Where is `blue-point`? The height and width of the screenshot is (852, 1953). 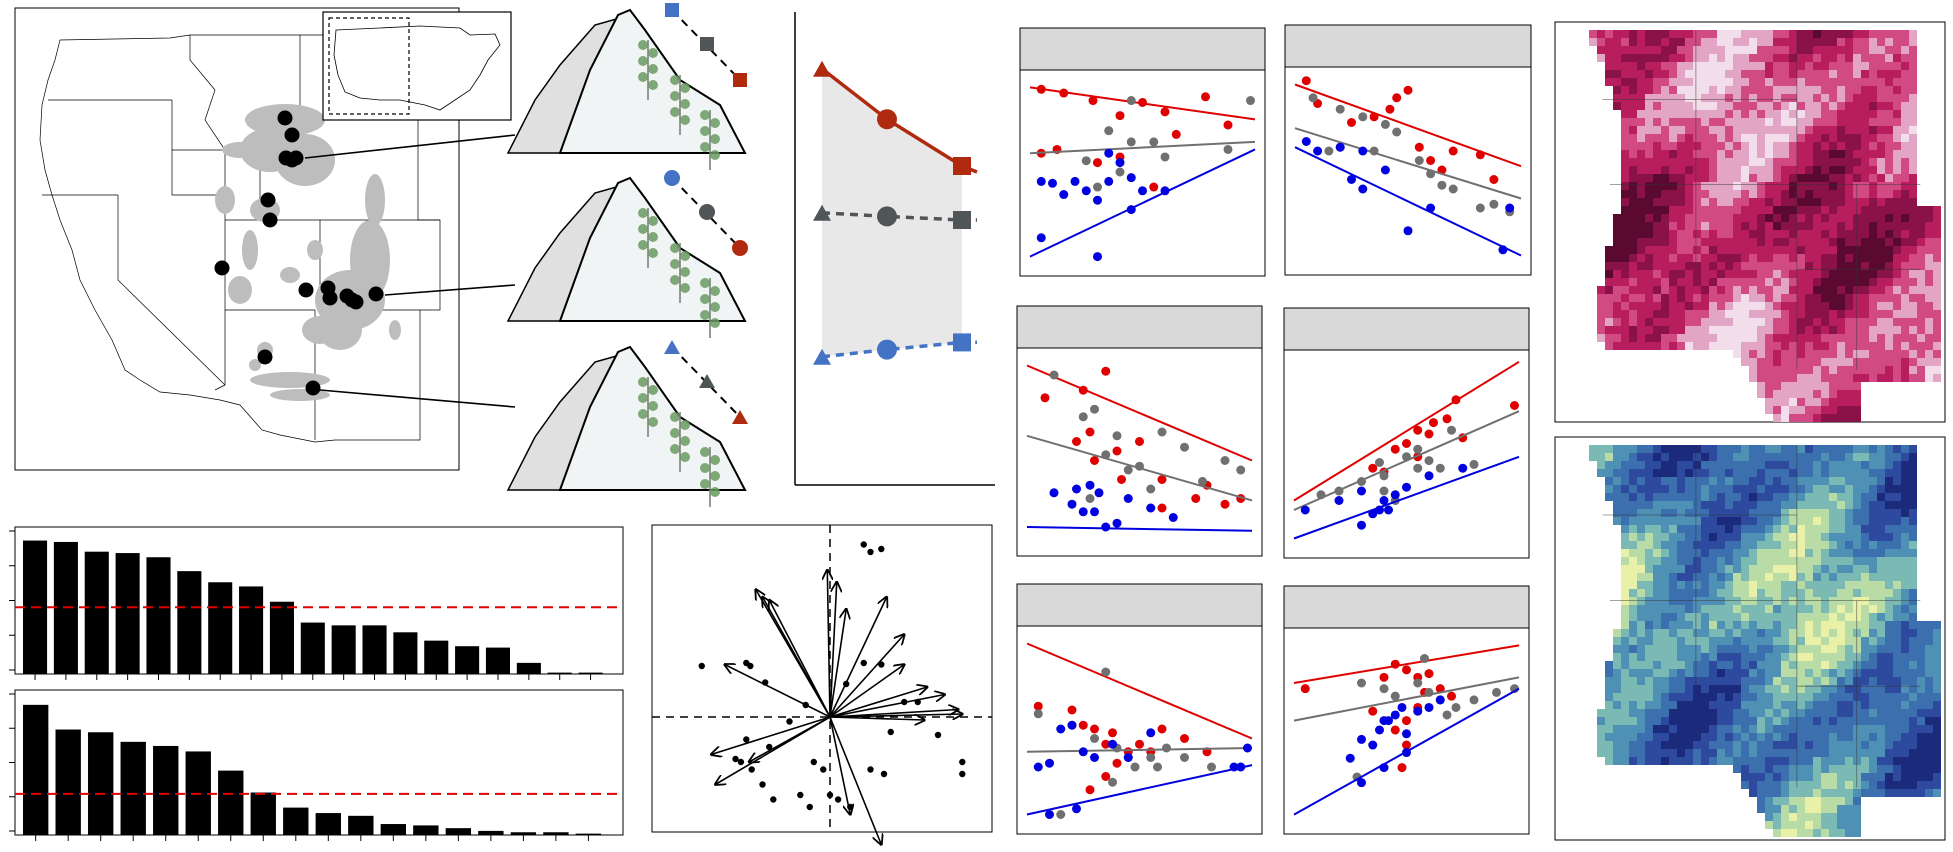
blue-point is located at coordinates (1373, 514).